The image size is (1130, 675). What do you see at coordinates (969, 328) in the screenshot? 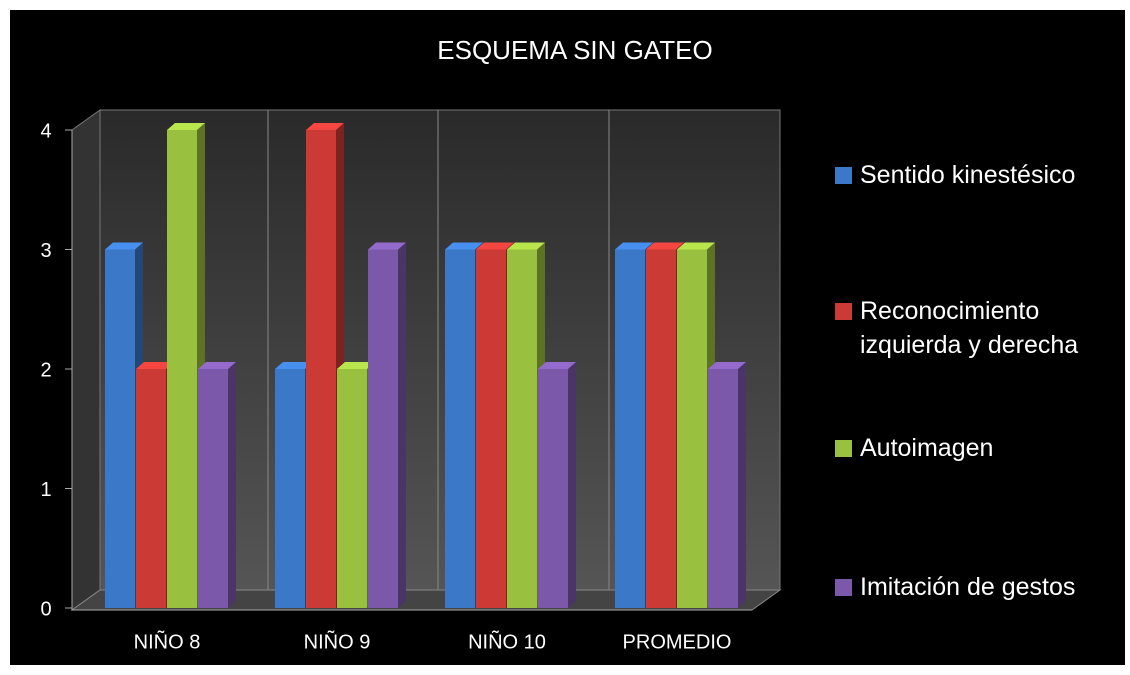
I see `legend-label: Reconocimiento izquierda y derecha` at bounding box center [969, 328].